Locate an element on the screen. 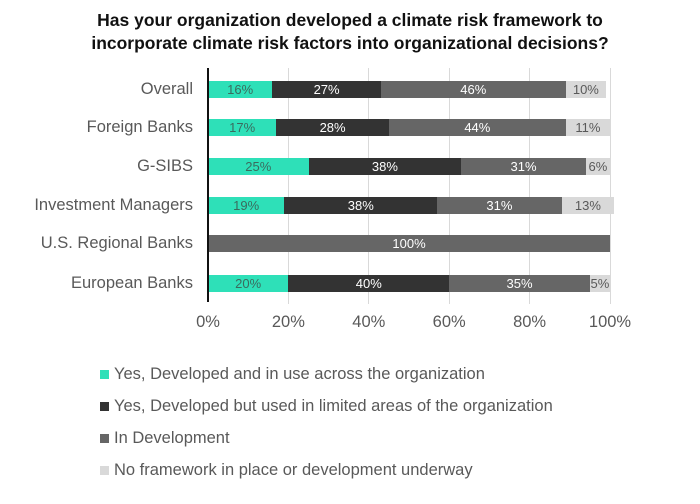 Image resolution: width=700 pixels, height=504 pixels. bar-segment: 40% is located at coordinates (369, 283).